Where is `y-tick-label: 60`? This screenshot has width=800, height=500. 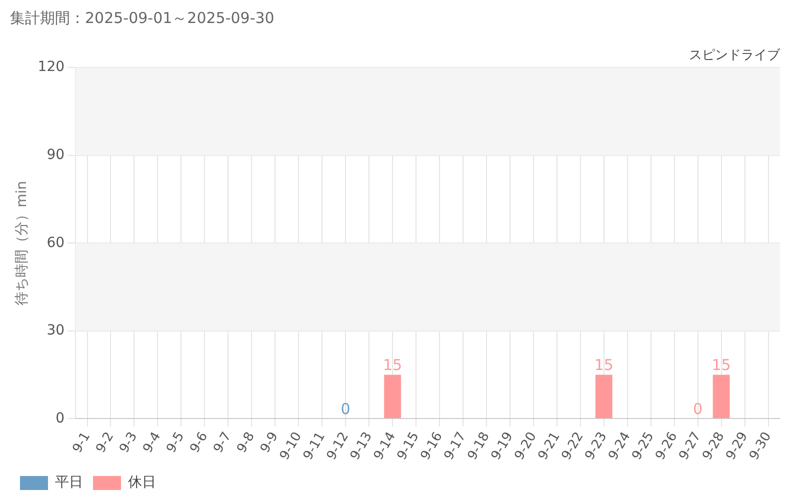 y-tick-label: 60 is located at coordinates (55, 242).